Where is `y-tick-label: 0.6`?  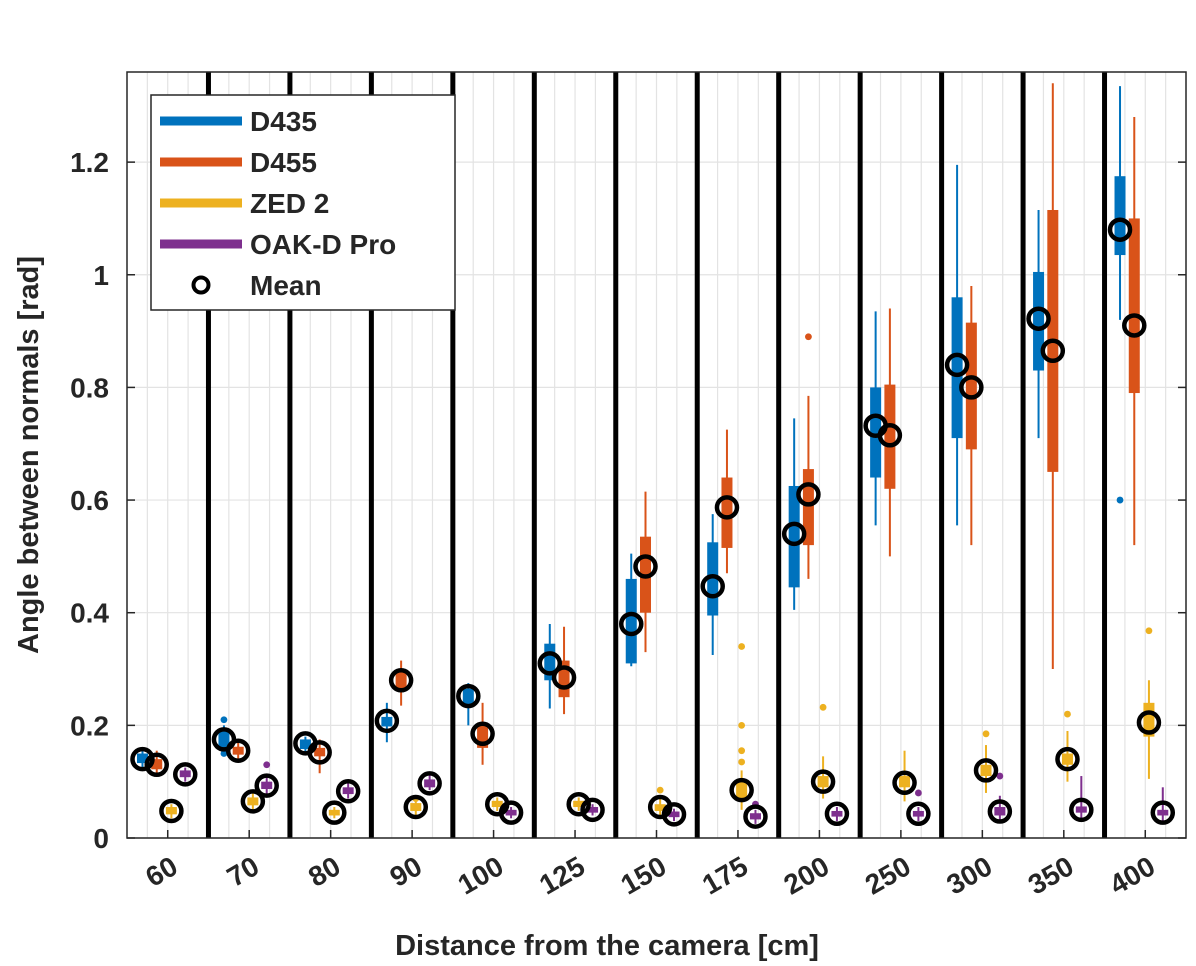 y-tick-label: 0.6 is located at coordinates (89, 500).